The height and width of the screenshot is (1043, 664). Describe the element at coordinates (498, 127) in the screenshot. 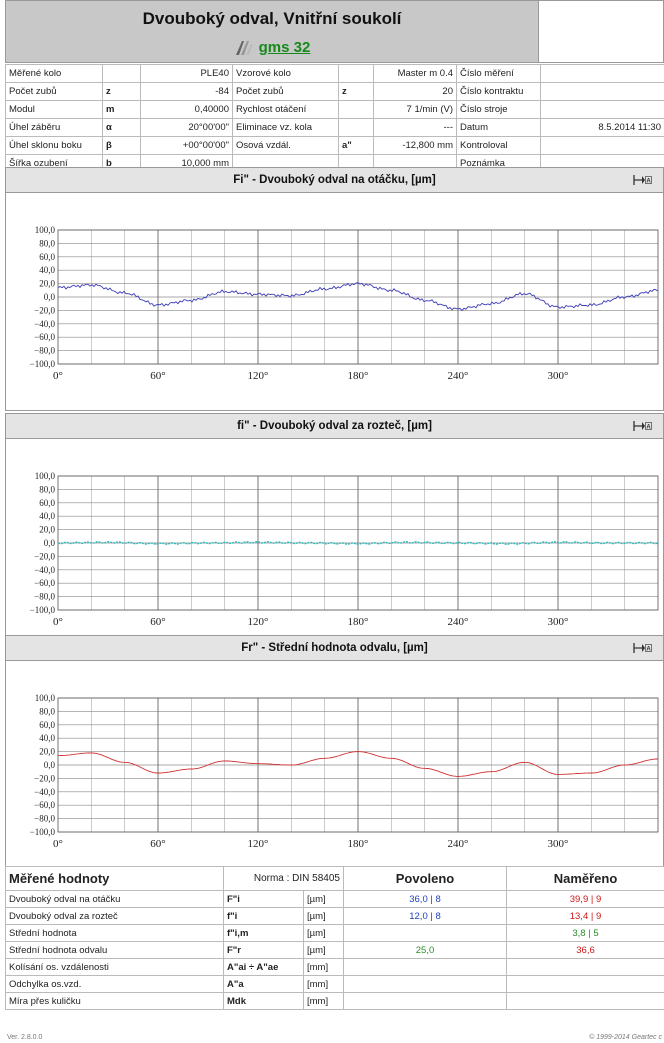

I see `param-label: Datum` at that location.